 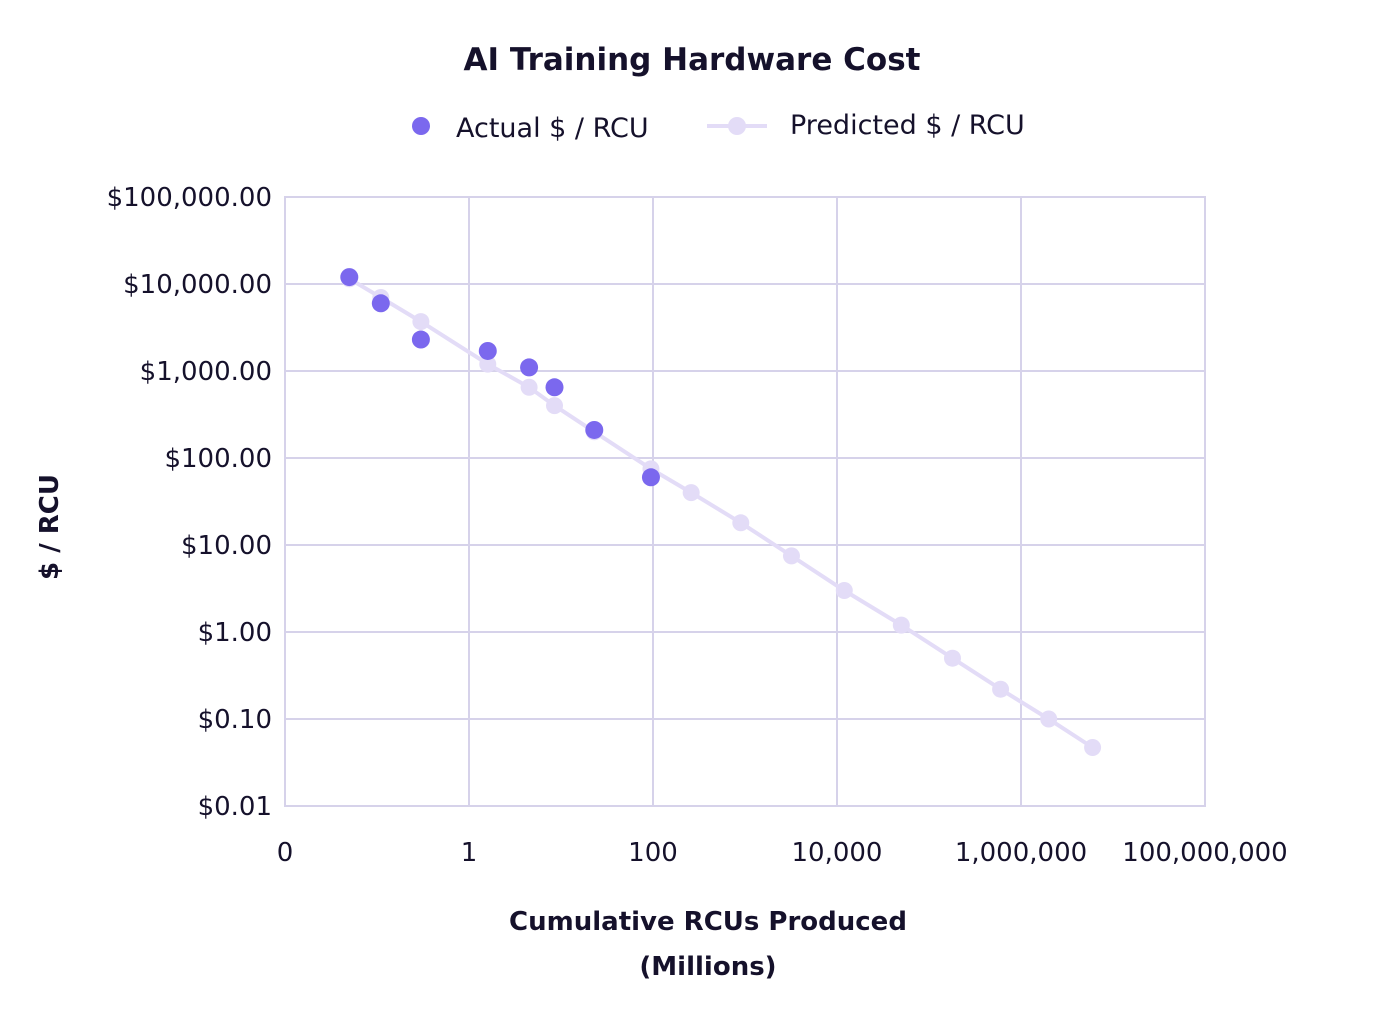 What do you see at coordinates (837, 853) in the screenshot?
I see `x-tick-label: 10,000` at bounding box center [837, 853].